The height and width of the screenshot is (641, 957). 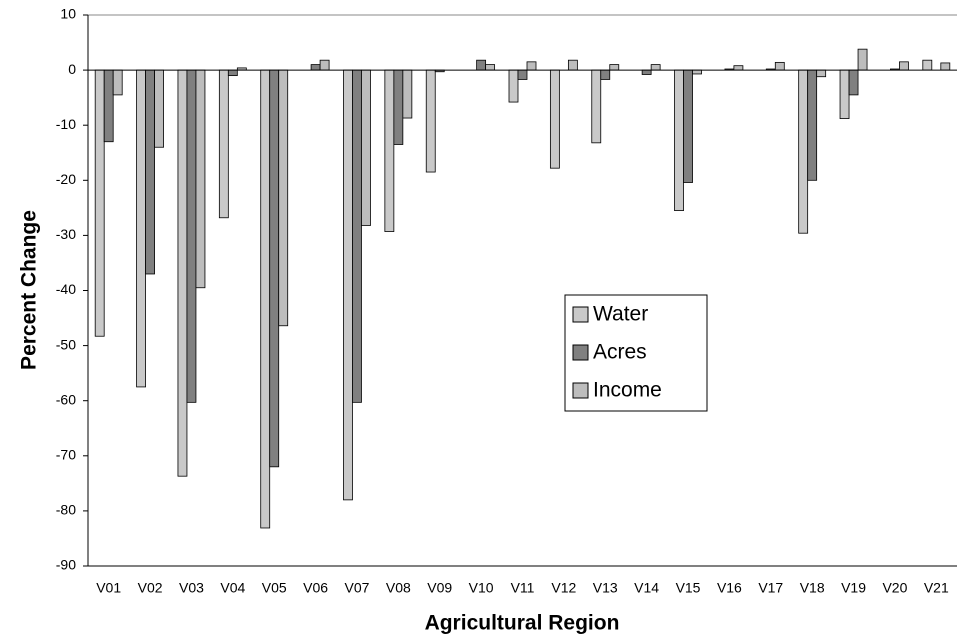 What do you see at coordinates (66, 510) in the screenshot?
I see `y-tick-label: -80` at bounding box center [66, 510].